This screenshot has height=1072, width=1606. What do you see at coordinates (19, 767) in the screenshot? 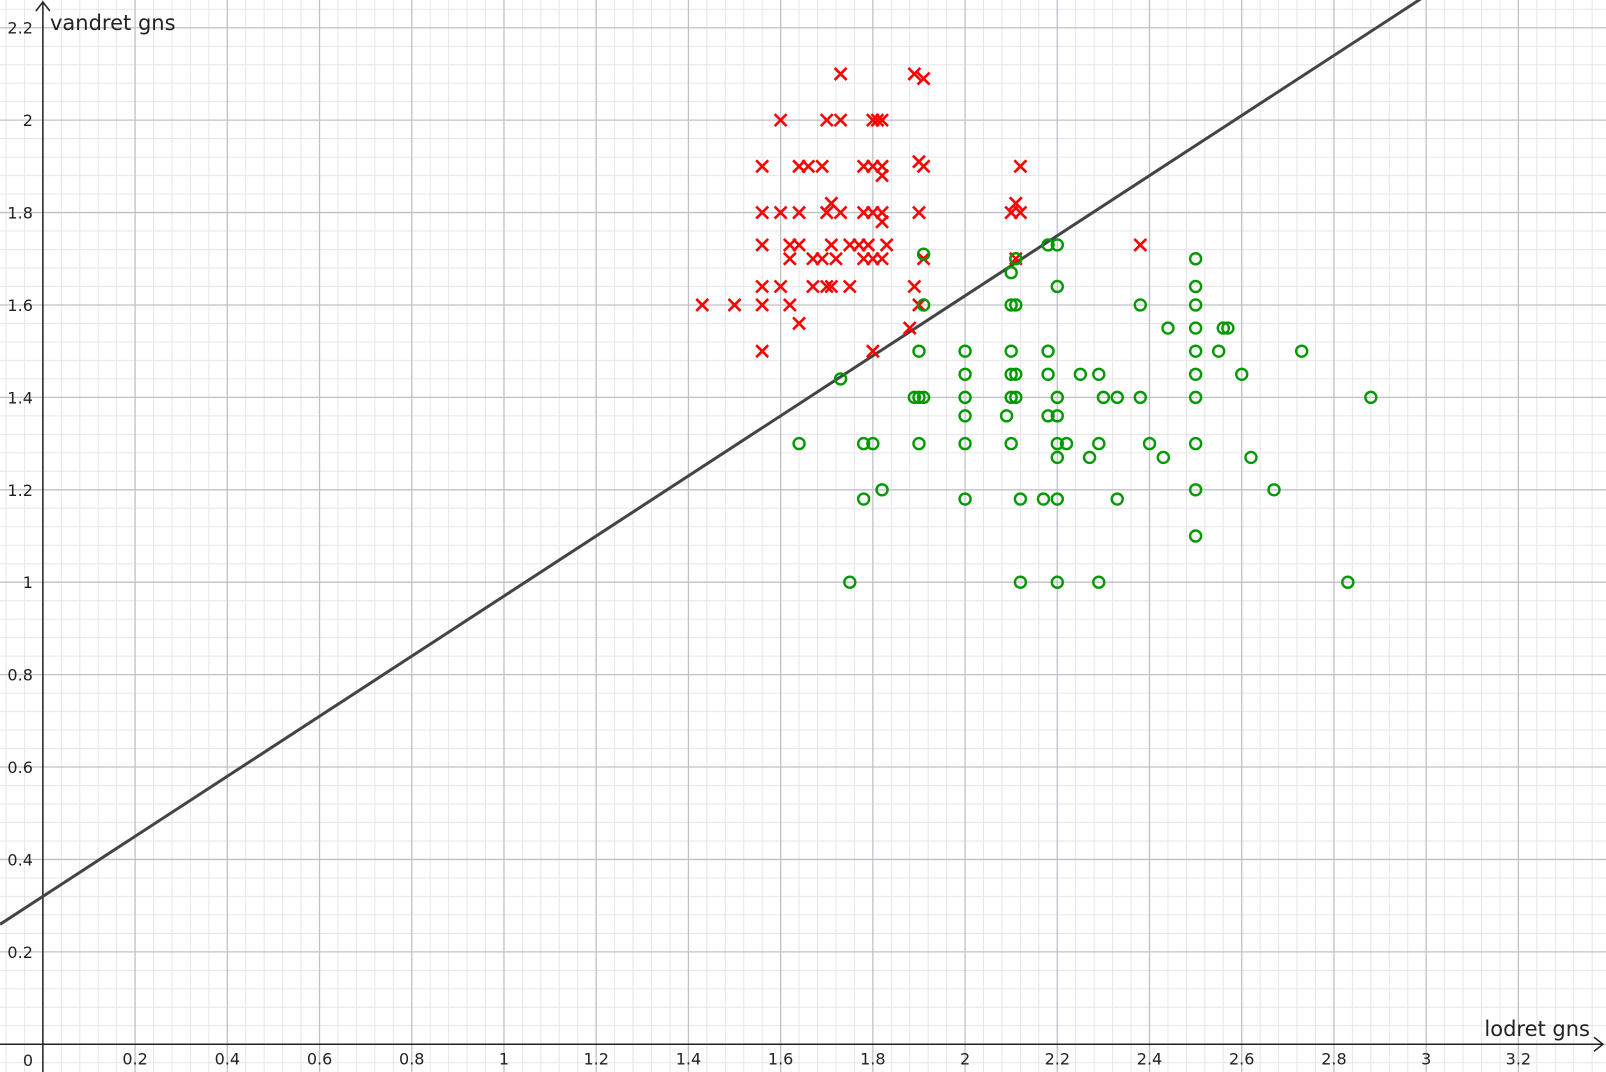
I see `y-tick-label: 0.6` at bounding box center [19, 767].